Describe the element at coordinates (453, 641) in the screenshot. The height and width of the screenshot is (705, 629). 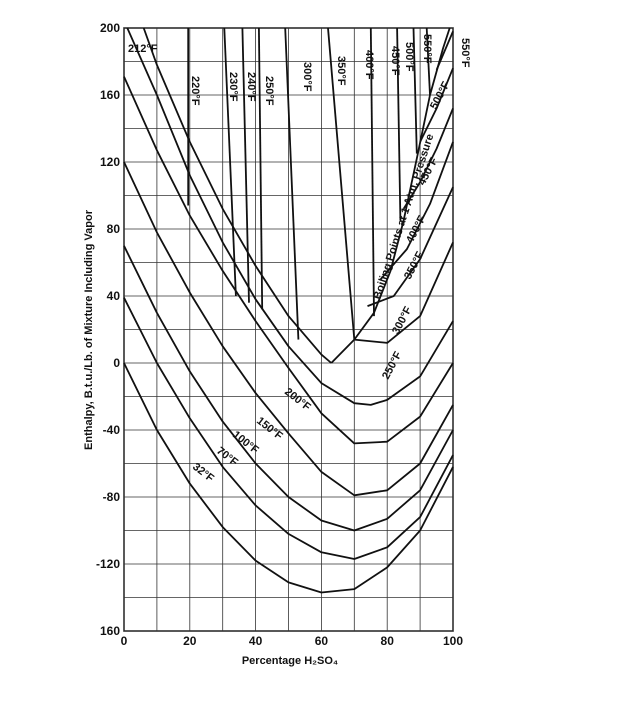
I see `x-tick-label: 100` at that location.